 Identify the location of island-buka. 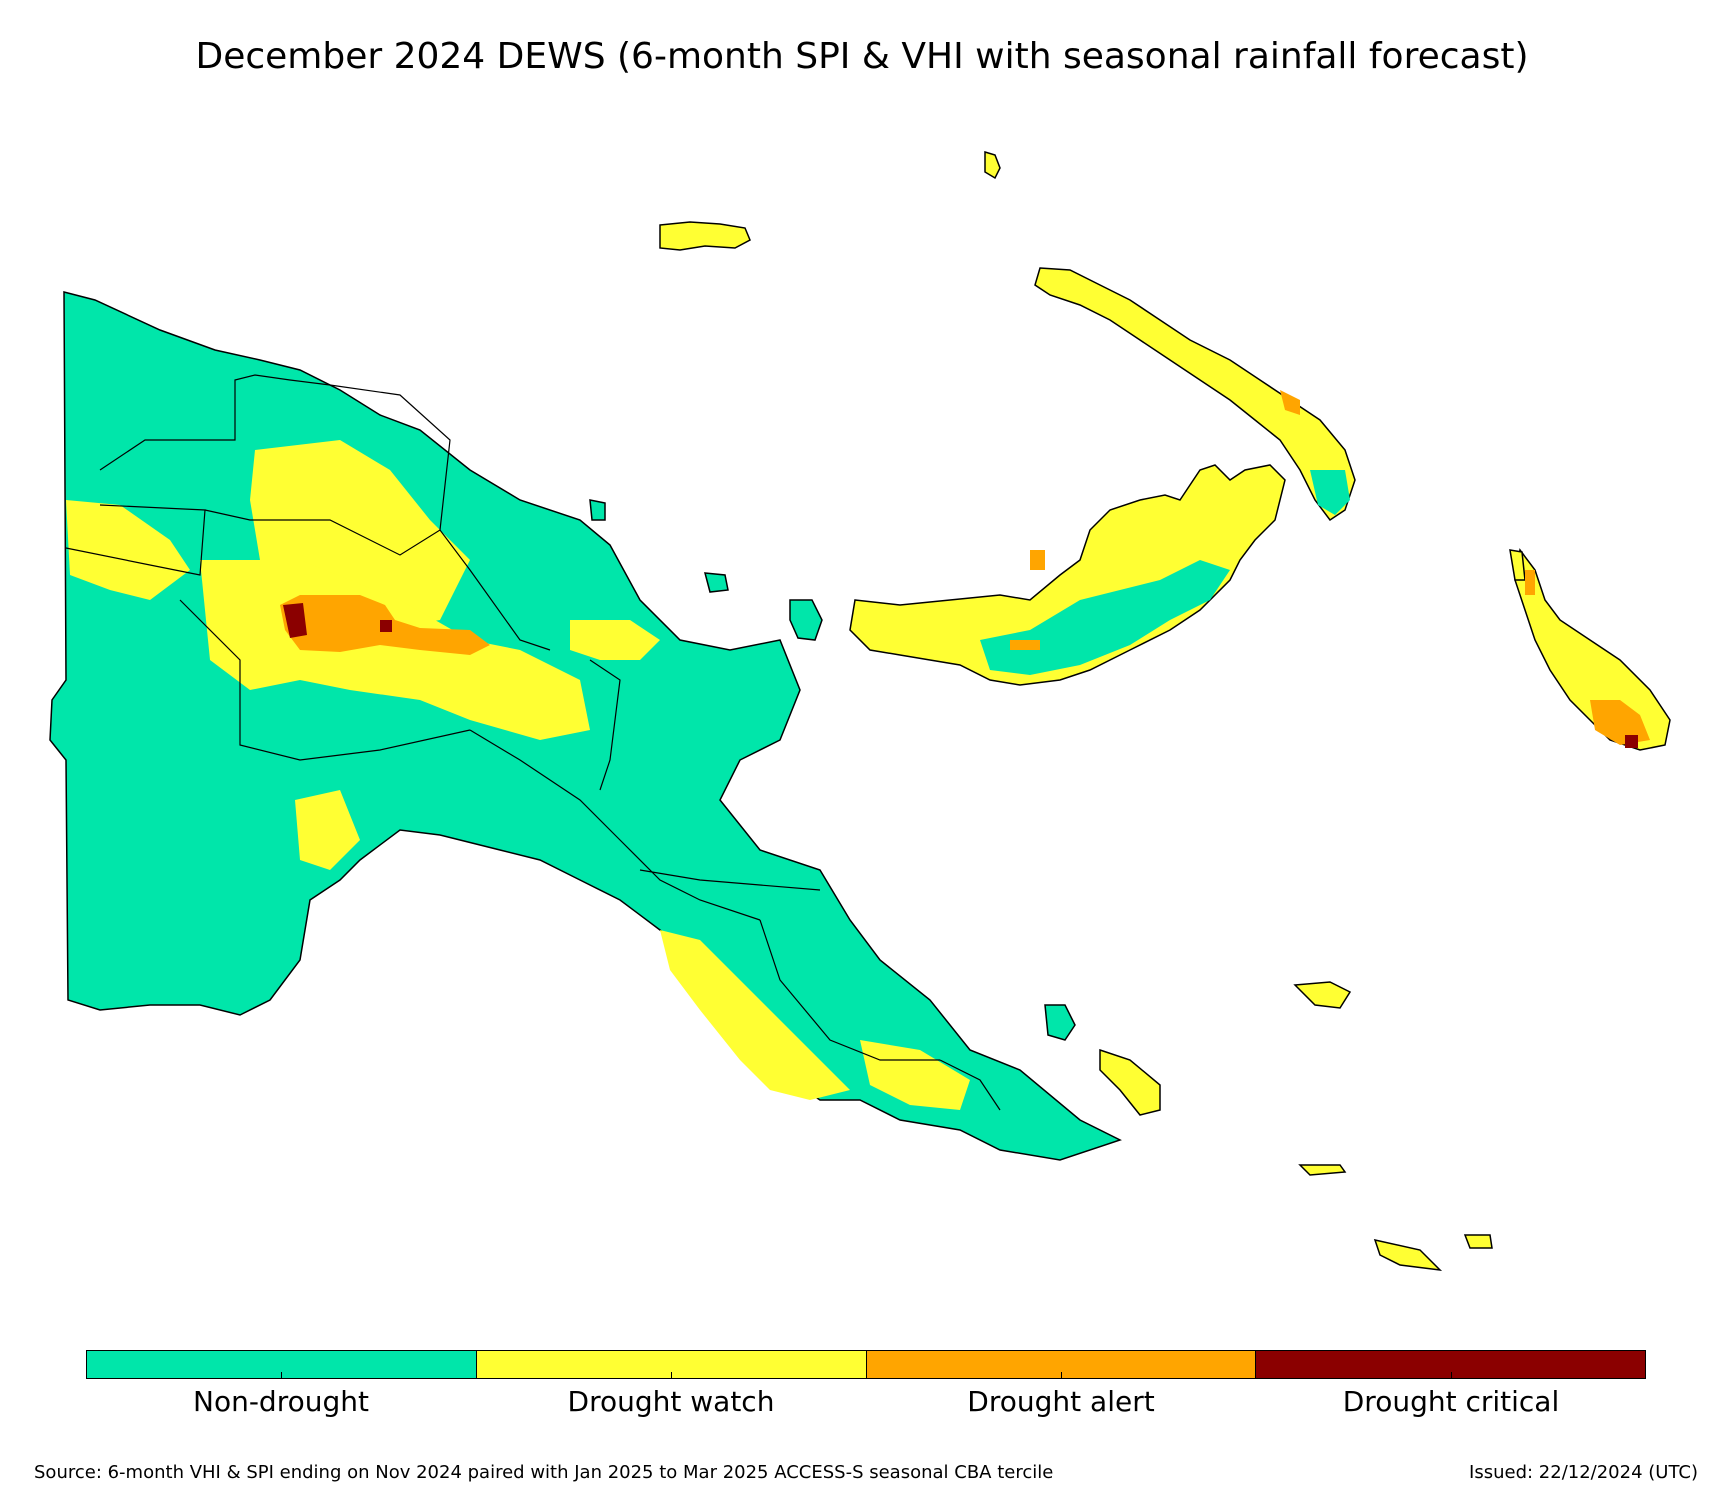
(1517, 565).